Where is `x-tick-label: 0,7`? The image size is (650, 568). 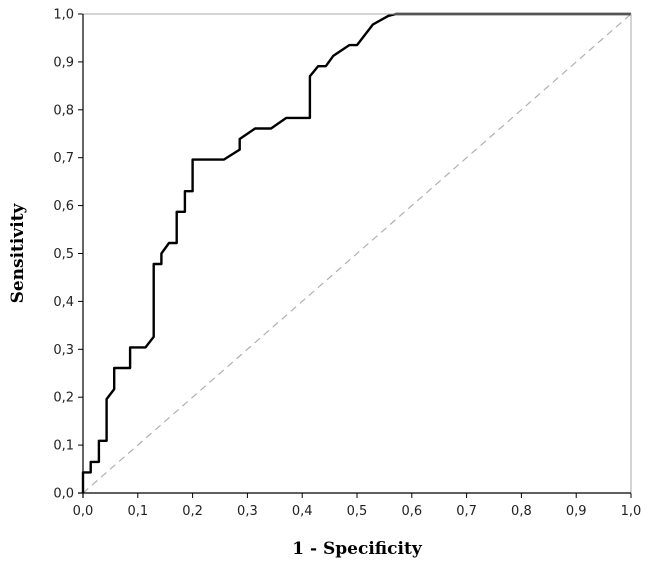 x-tick-label: 0,7 is located at coordinates (466, 511).